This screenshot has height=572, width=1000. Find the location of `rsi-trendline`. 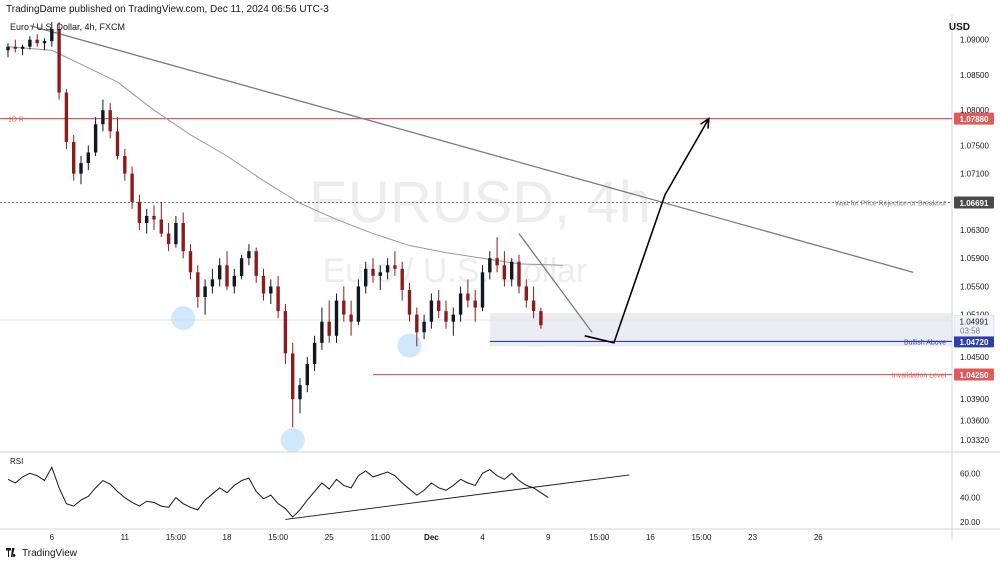

rsi-trendline is located at coordinates (457, 497).